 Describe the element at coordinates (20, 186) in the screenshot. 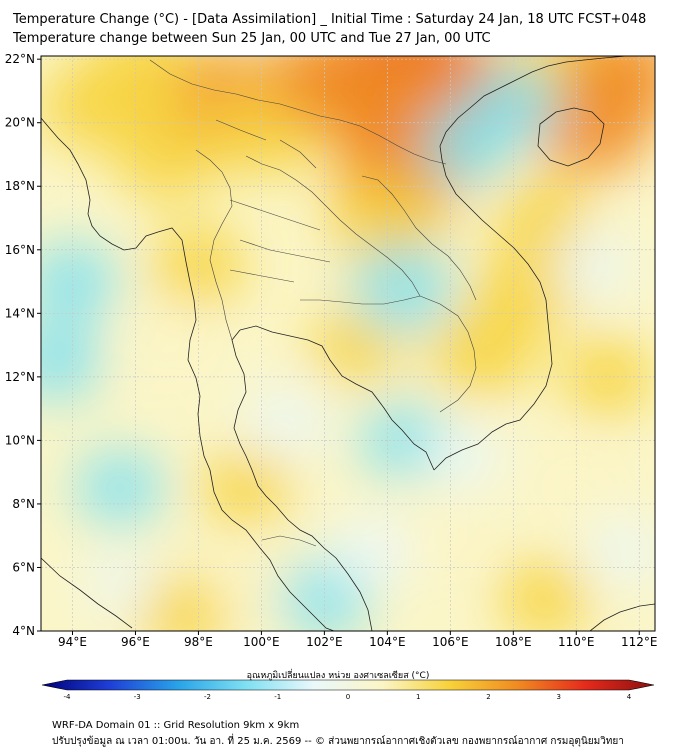

I see `lat-label-18: 18°N` at that location.